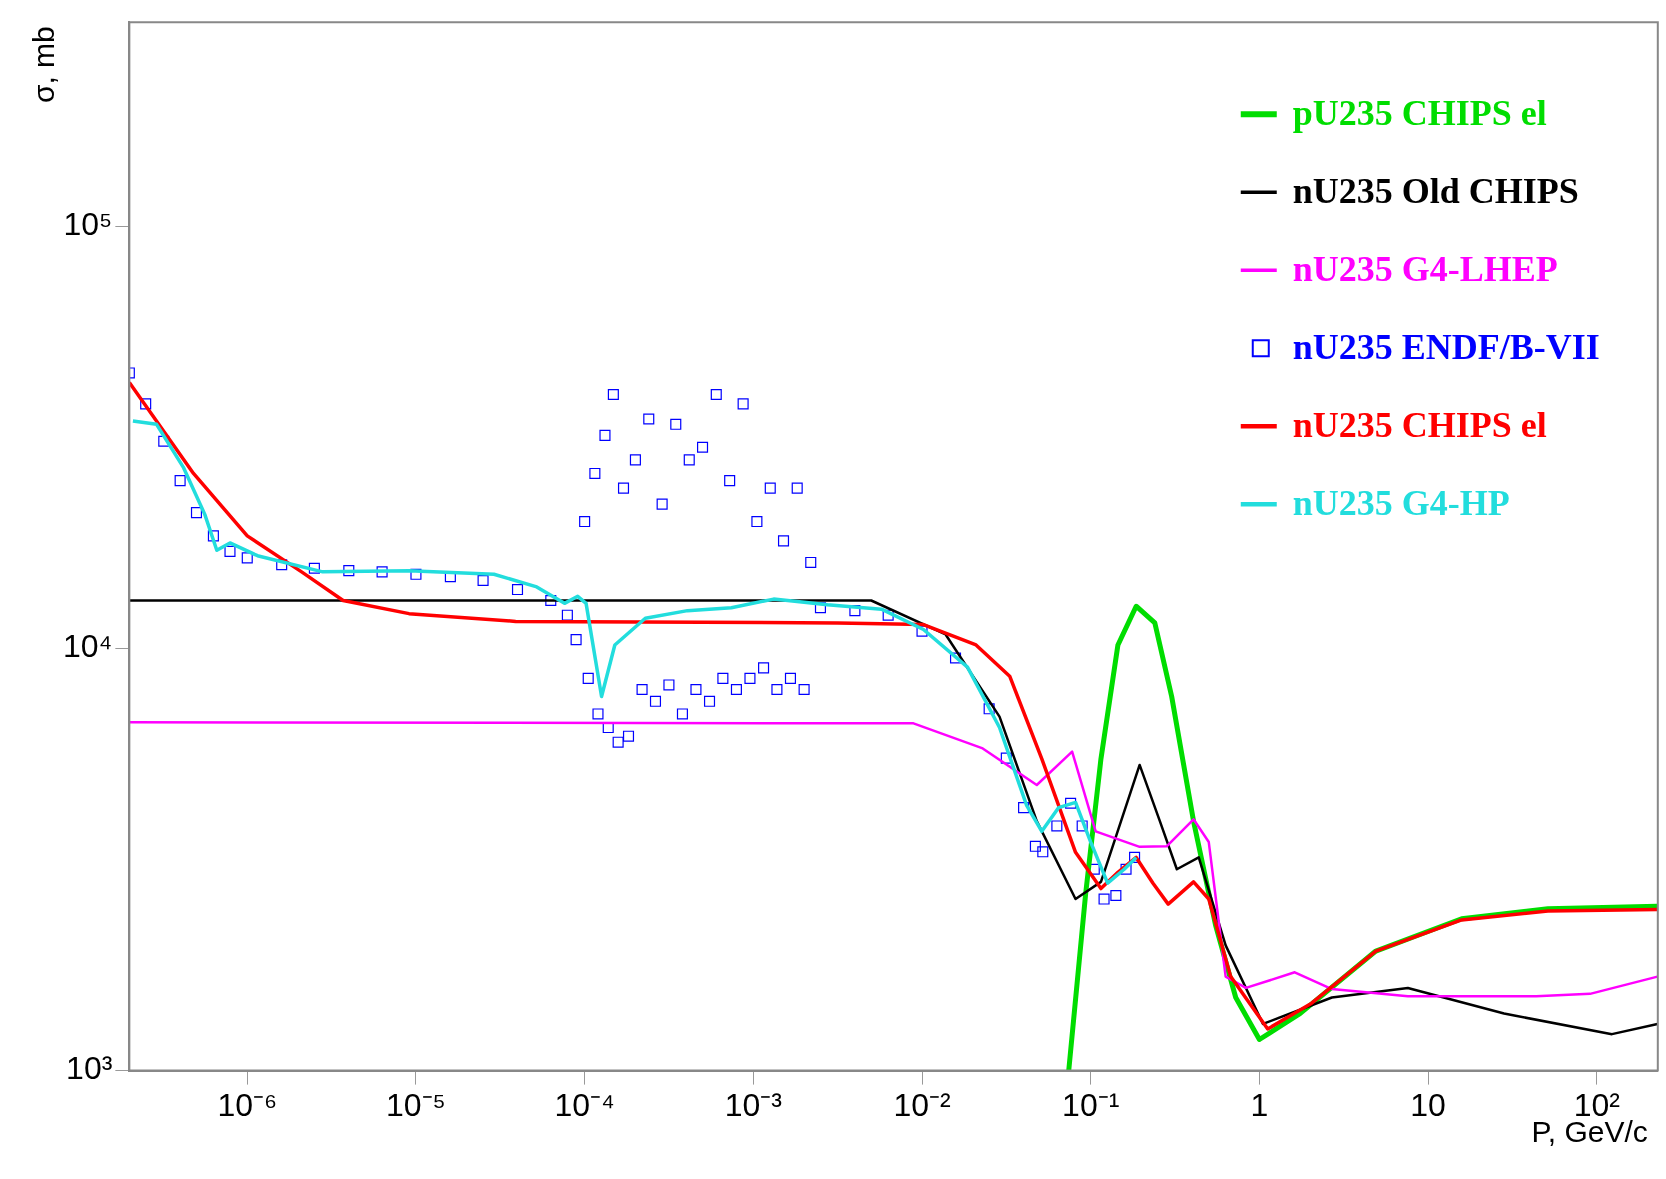  Describe the element at coordinates (1419, 425) in the screenshot. I see `legend-label: nU235 CHIPS el` at that location.